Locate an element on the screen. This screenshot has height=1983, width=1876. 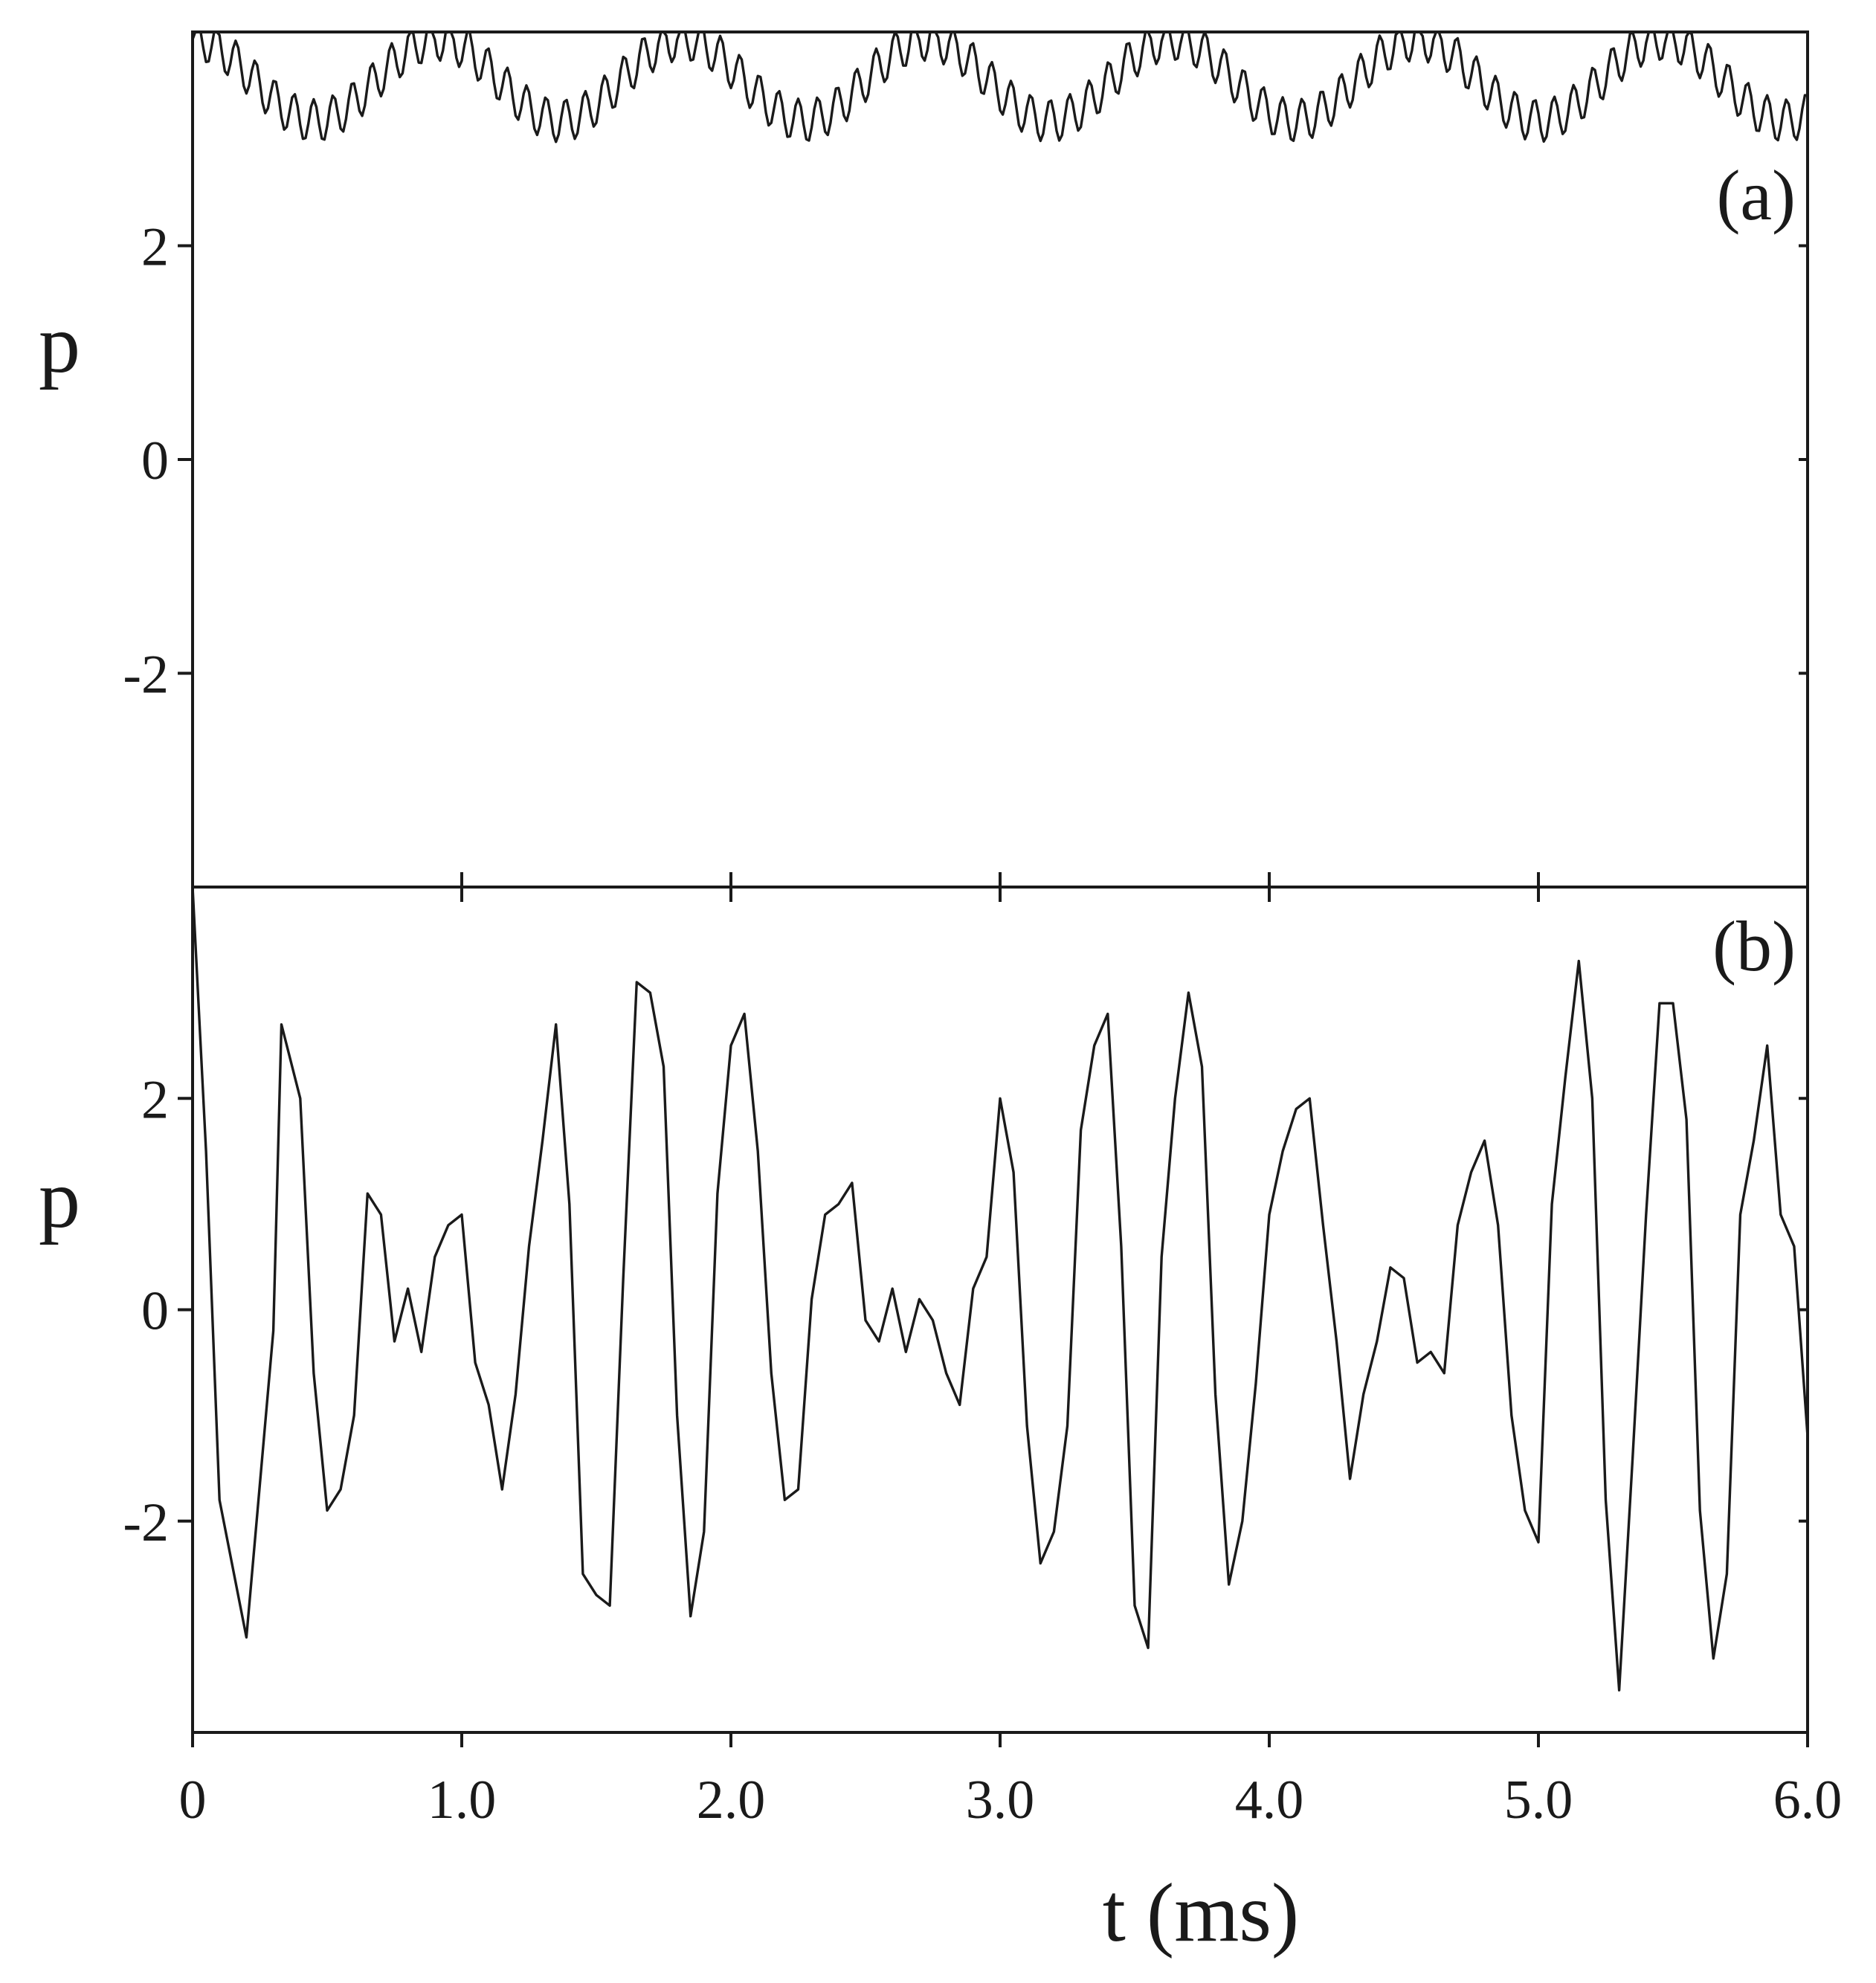
panel-a-y-axis-label: p is located at coordinates (59, 344).